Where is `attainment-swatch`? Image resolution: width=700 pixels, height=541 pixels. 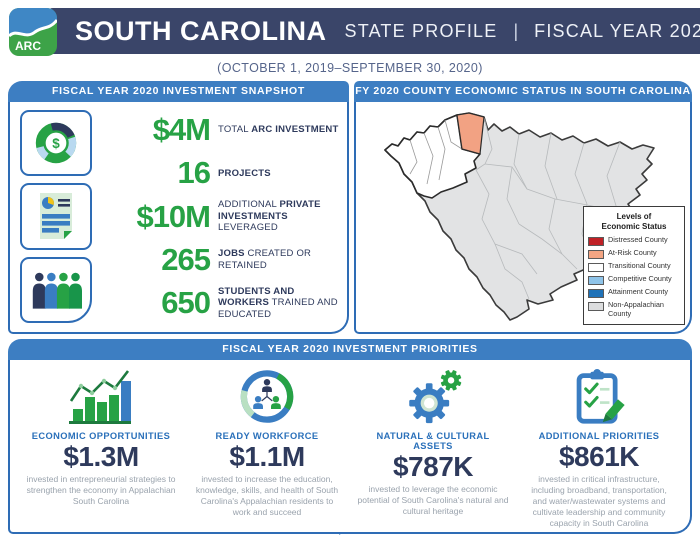 attainment-swatch is located at coordinates (596, 293).